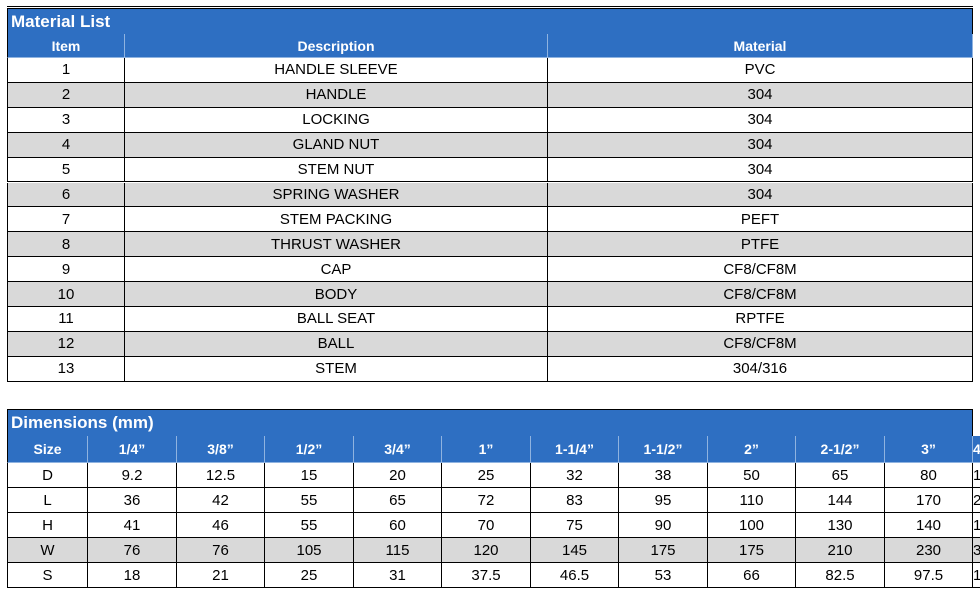  What do you see at coordinates (336, 344) in the screenshot?
I see `table-cell: BALL` at bounding box center [336, 344].